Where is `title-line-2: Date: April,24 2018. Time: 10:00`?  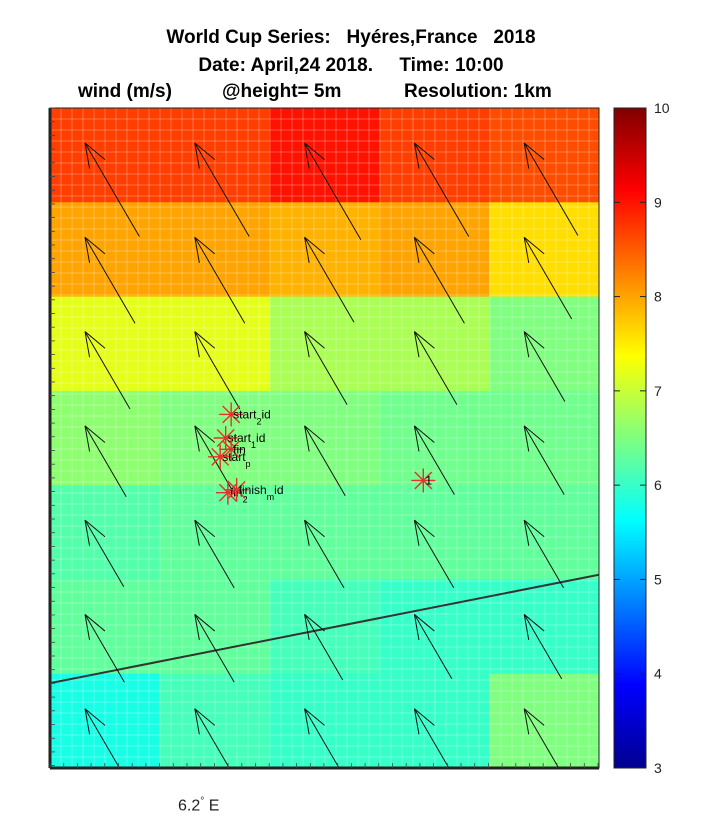
title-line-2: Date: April,24 2018. Time: 10:00 is located at coordinates (351, 65).